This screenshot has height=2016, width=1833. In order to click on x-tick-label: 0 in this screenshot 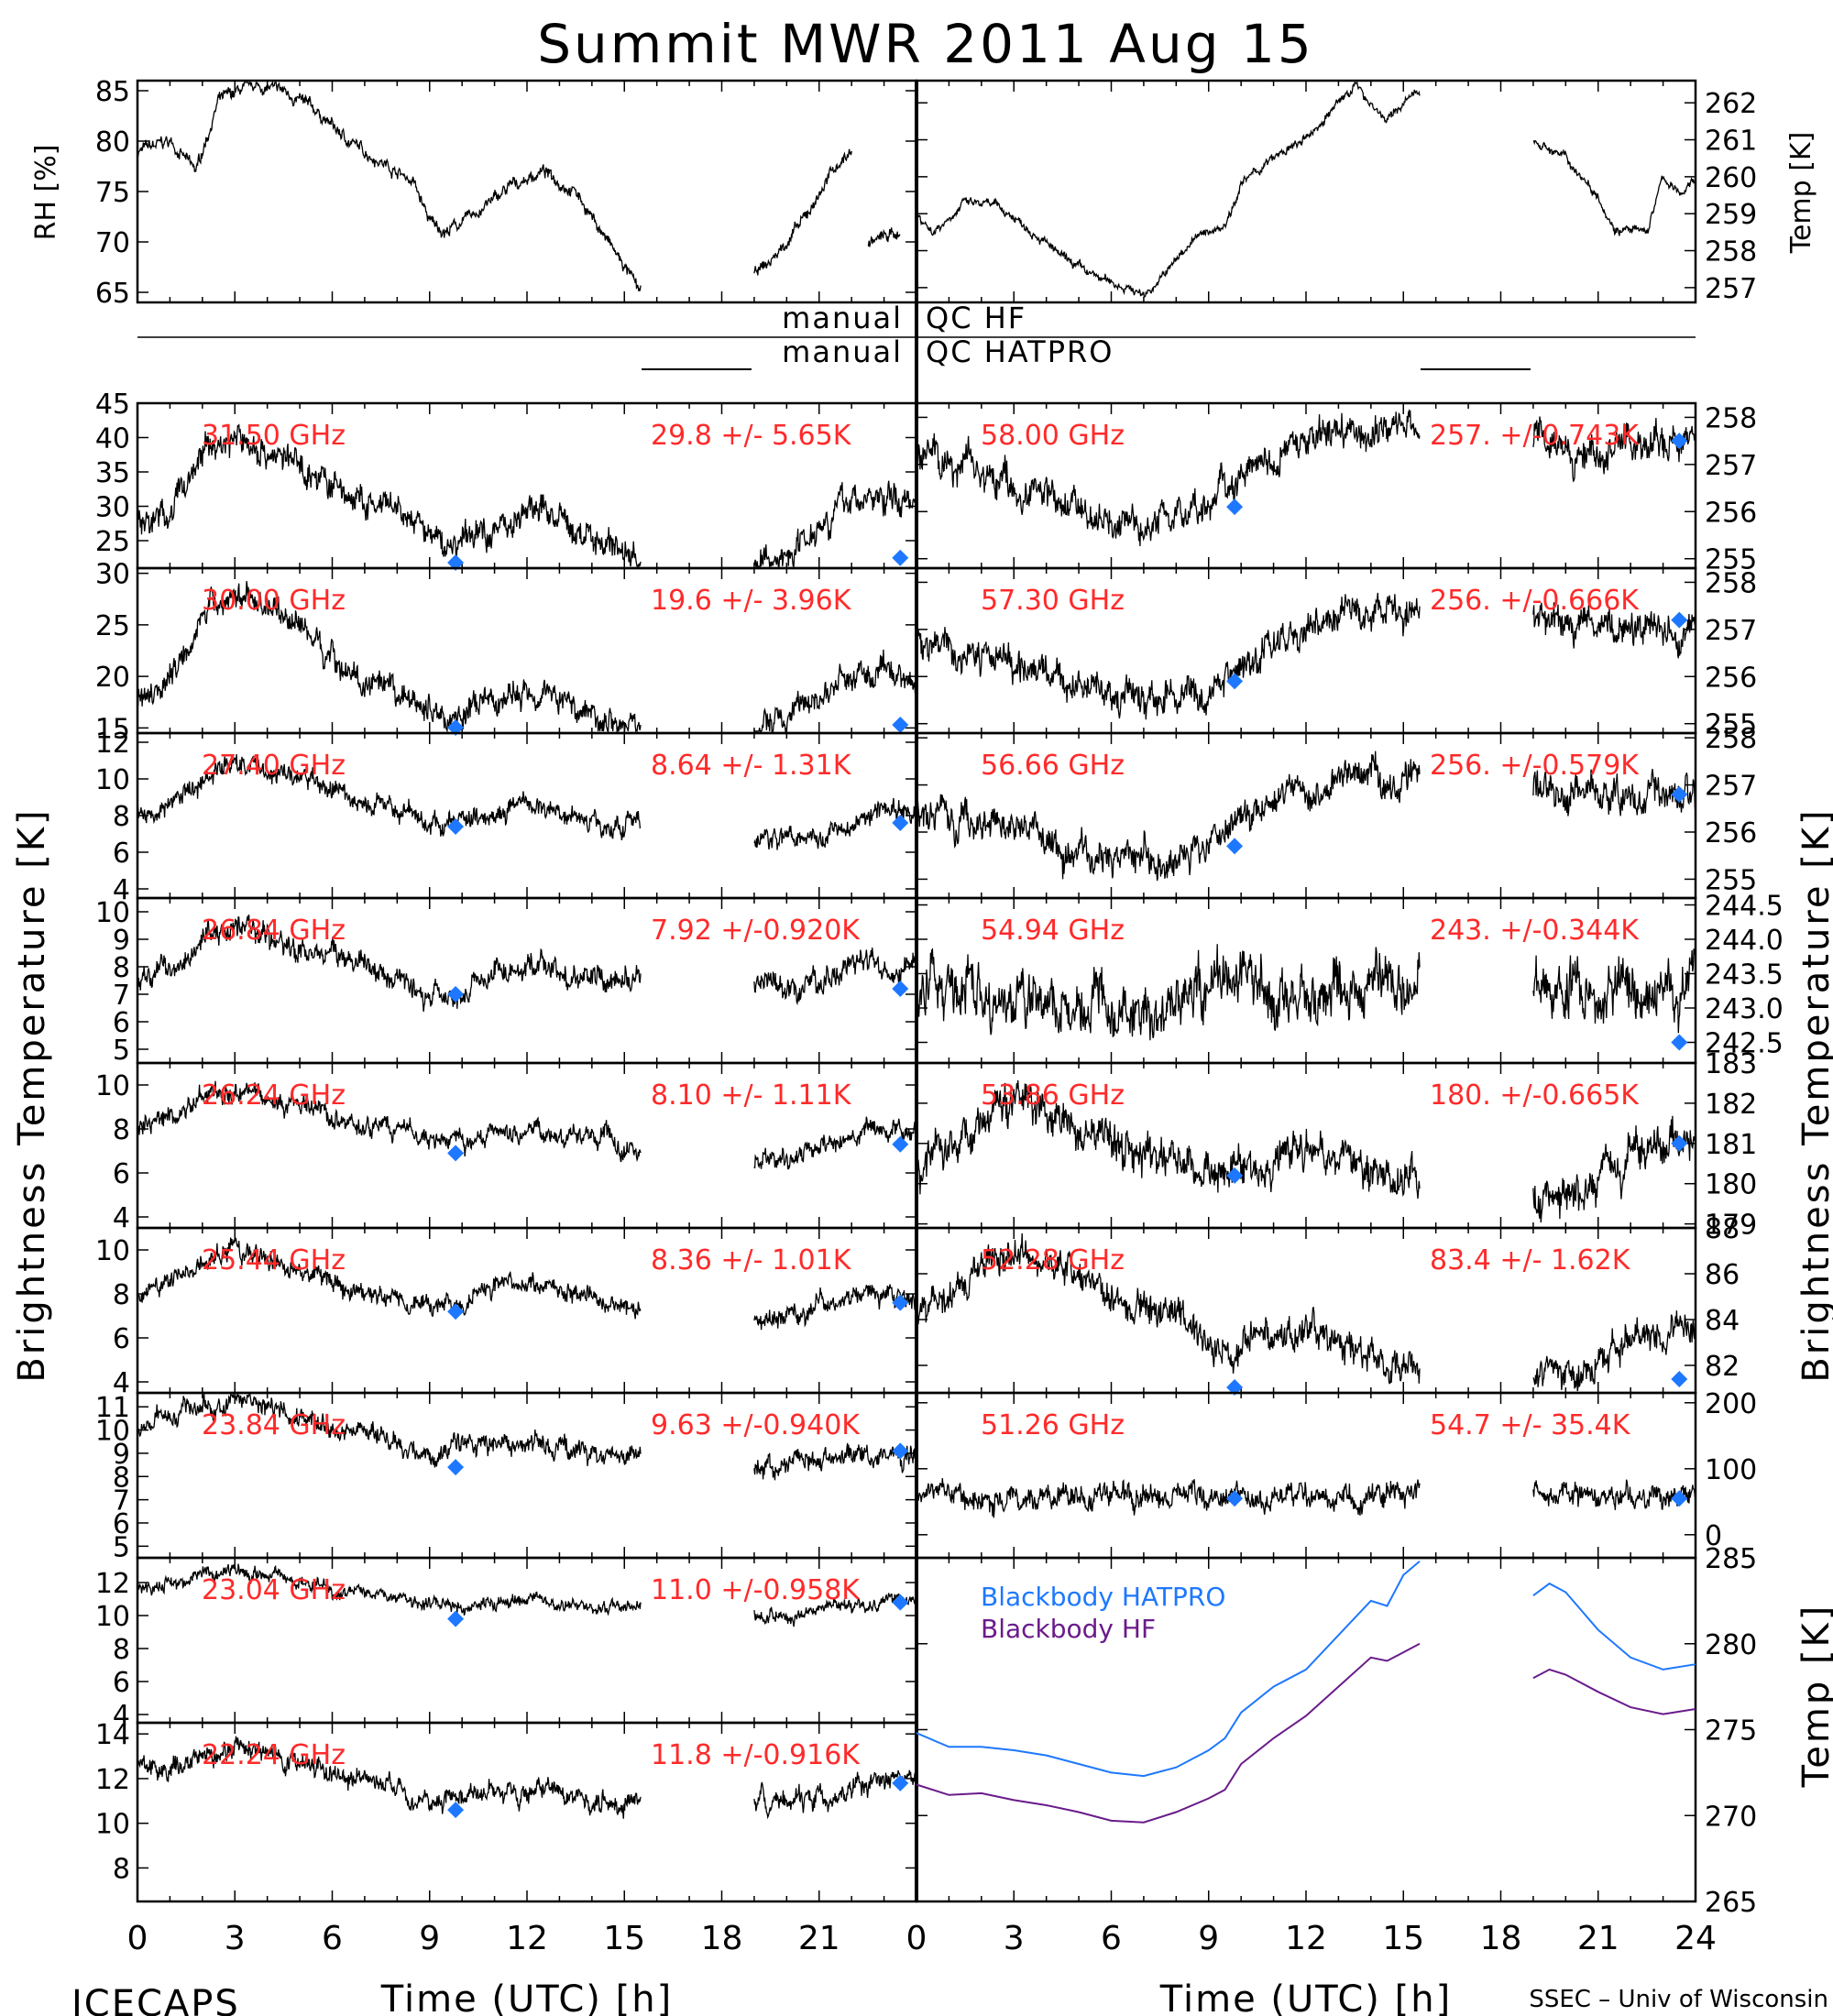, I will do `click(137, 1938)`.